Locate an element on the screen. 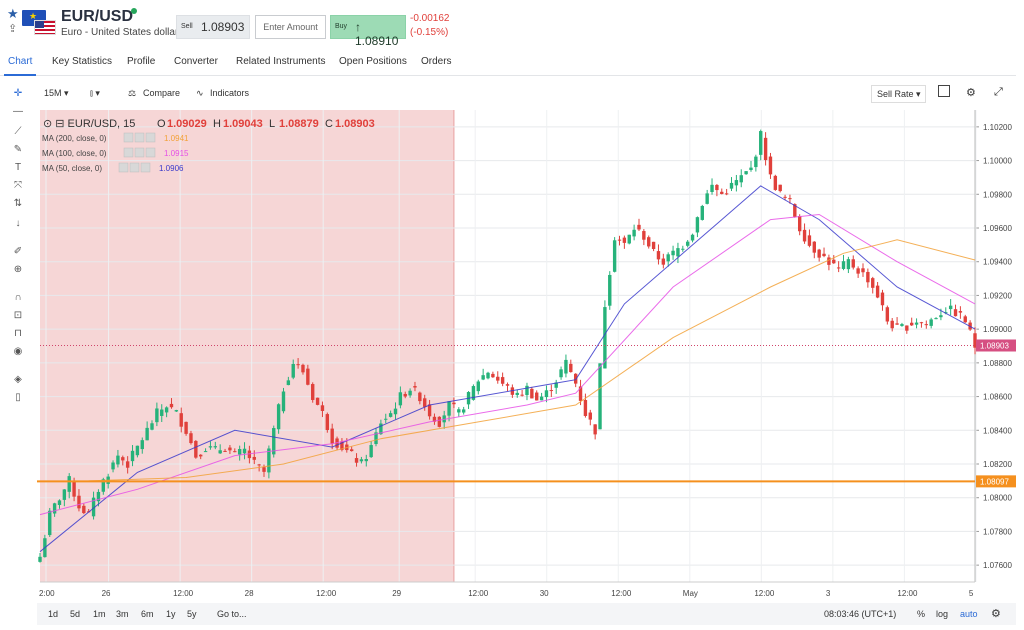 This screenshot has width=1024, height=630. pattern-tool-icon: ⤧ is located at coordinates (18, 185).